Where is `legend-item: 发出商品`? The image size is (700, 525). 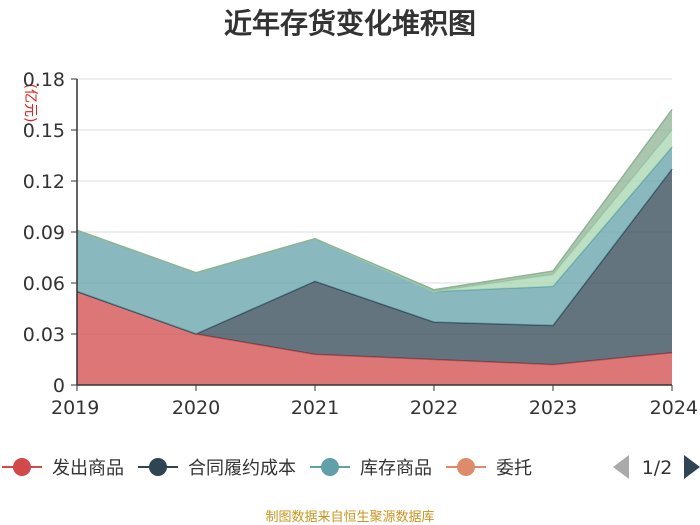 legend-item: 发出商品 is located at coordinates (63, 468).